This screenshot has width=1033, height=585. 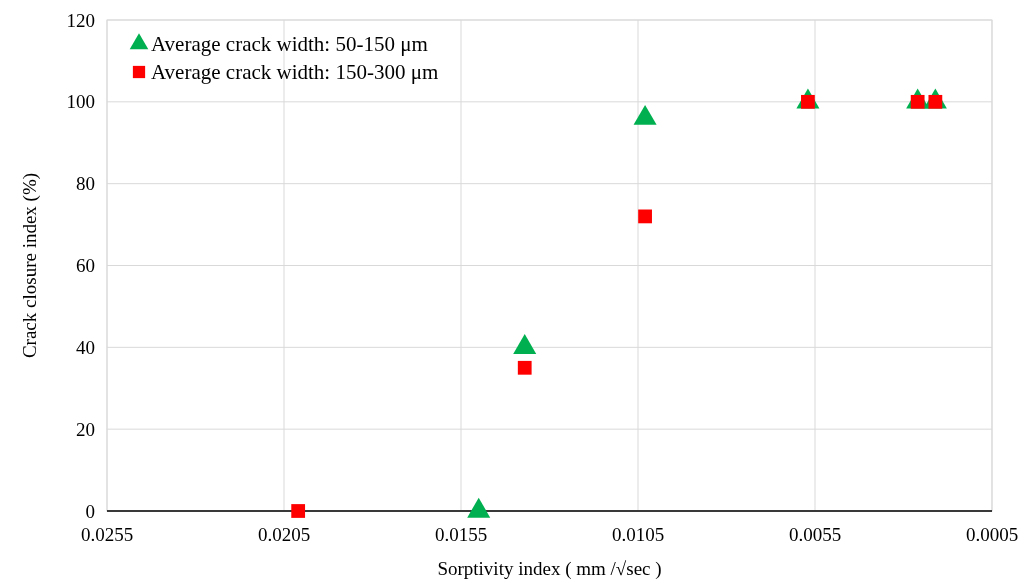 I want to click on legend-label: Average crack width: 150-300 μm, so click(x=295, y=72).